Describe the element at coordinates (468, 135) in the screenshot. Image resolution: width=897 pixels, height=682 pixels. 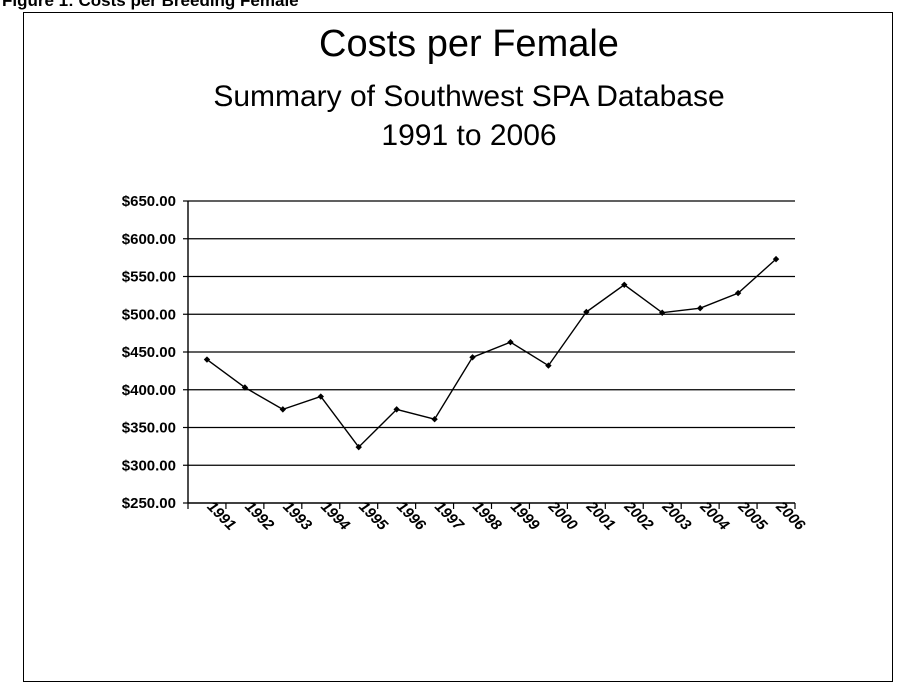
I see `chart-subtitle-line-2: 1991 to 2006` at that location.